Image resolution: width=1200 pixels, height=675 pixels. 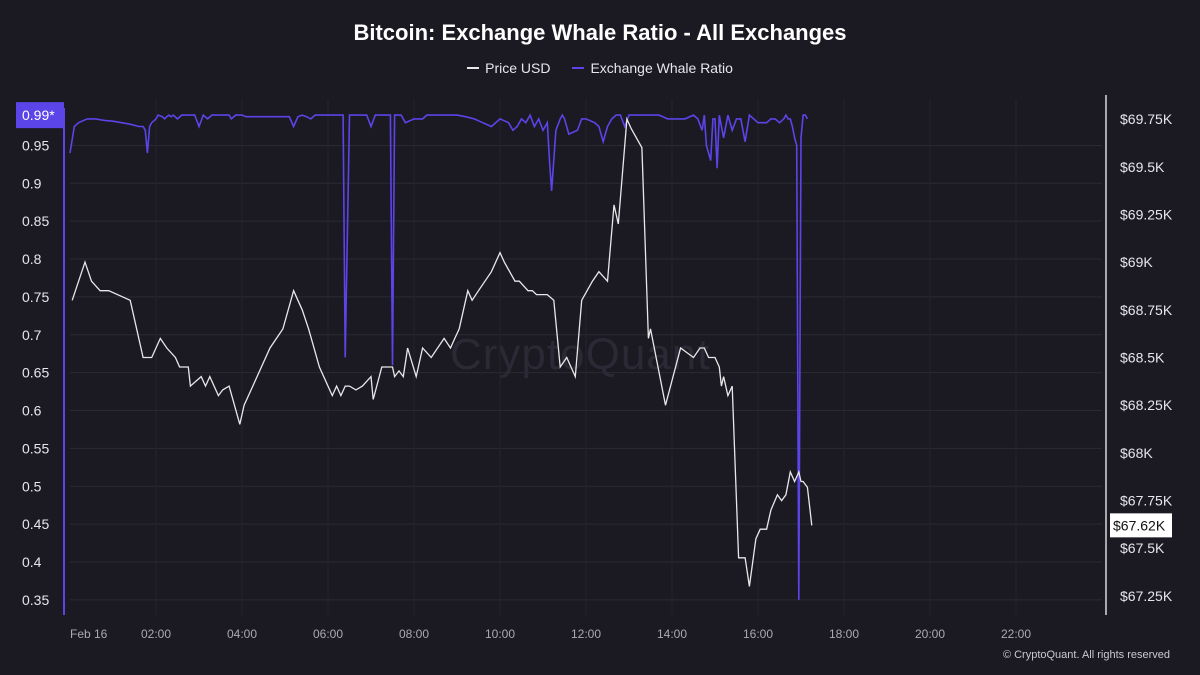 I want to click on x-tick-label: 10:00, so click(x=500, y=634).